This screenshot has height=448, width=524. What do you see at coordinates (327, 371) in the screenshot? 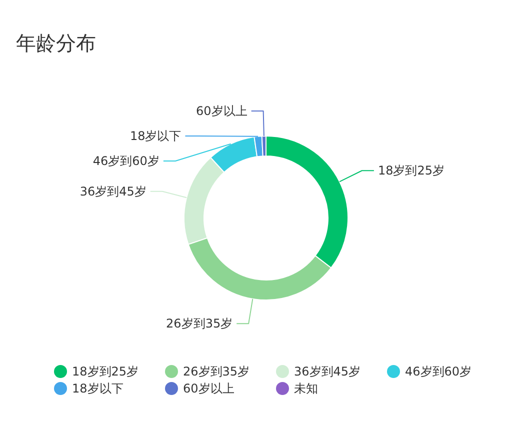
I see `legend-label: 36岁到45岁` at bounding box center [327, 371].